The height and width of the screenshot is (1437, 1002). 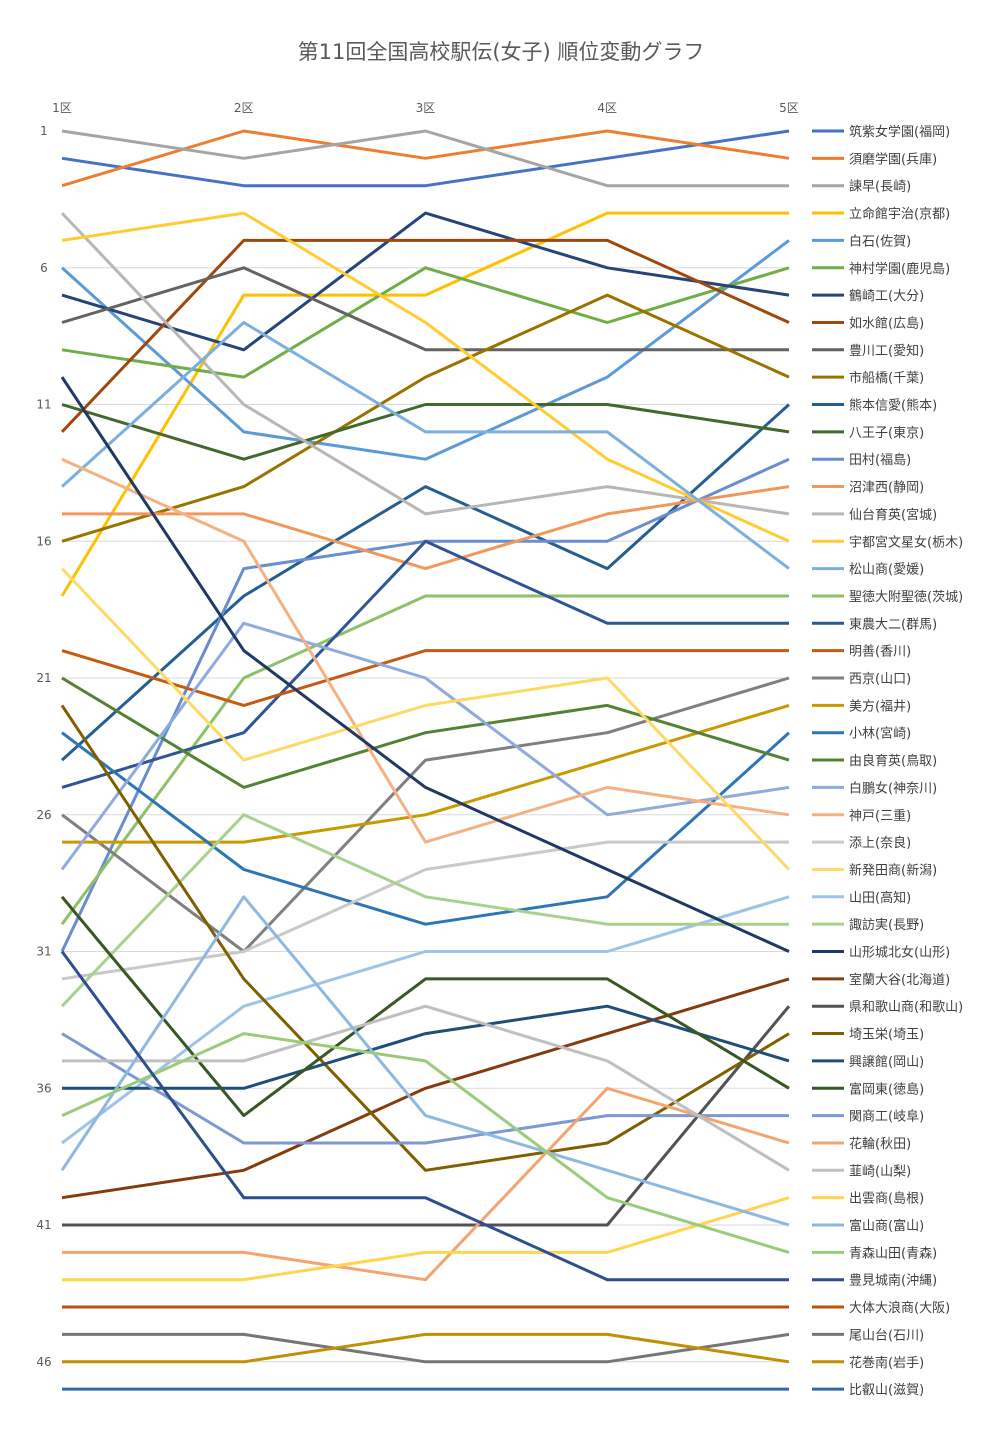 What do you see at coordinates (607, 108) in the screenshot?
I see `x-tick-label: 4区` at bounding box center [607, 108].